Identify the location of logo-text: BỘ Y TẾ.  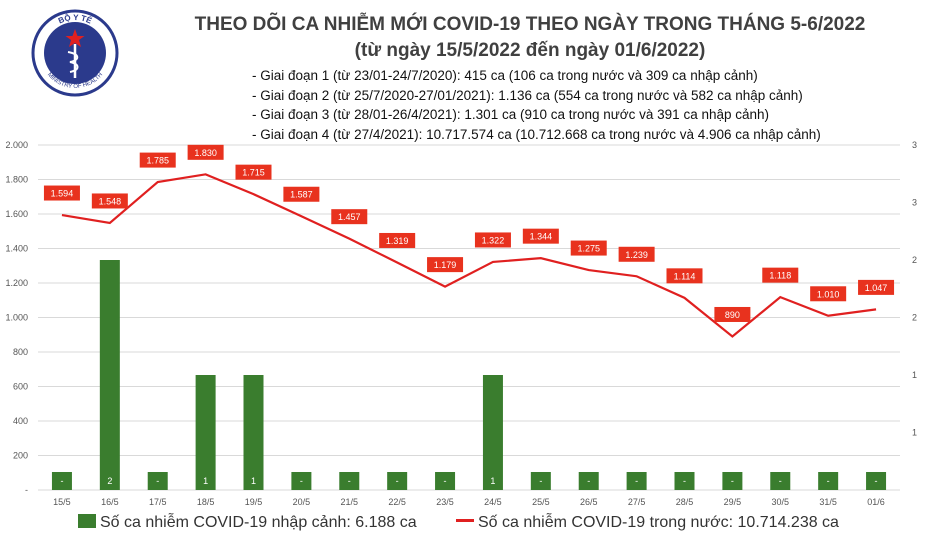
(75, 19).